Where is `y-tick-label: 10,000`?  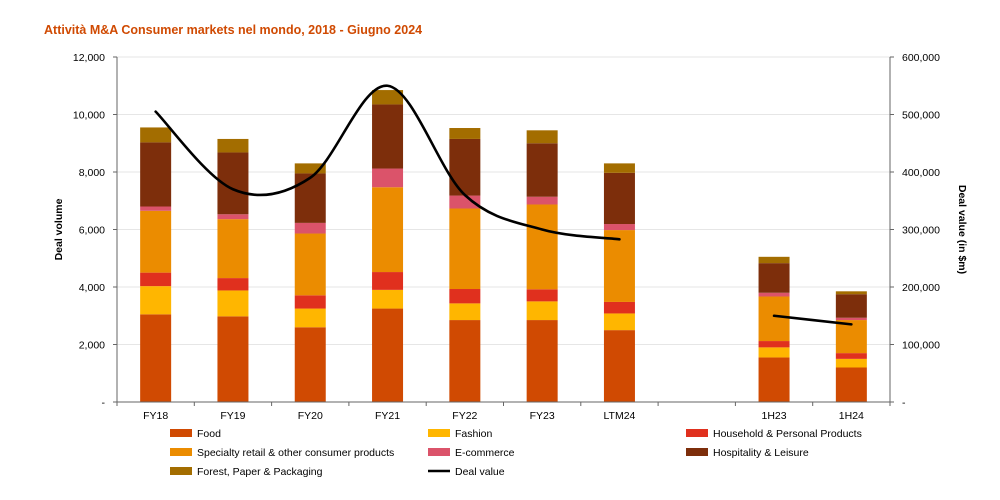 y-tick-label: 10,000 is located at coordinates (89, 116).